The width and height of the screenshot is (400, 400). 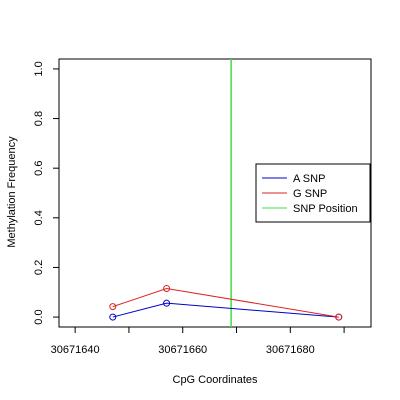 What do you see at coordinates (46, 193) in the screenshot?
I see `y-axis: 0.0 0.2 0.4 0.6 0.8 1.0` at bounding box center [46, 193].